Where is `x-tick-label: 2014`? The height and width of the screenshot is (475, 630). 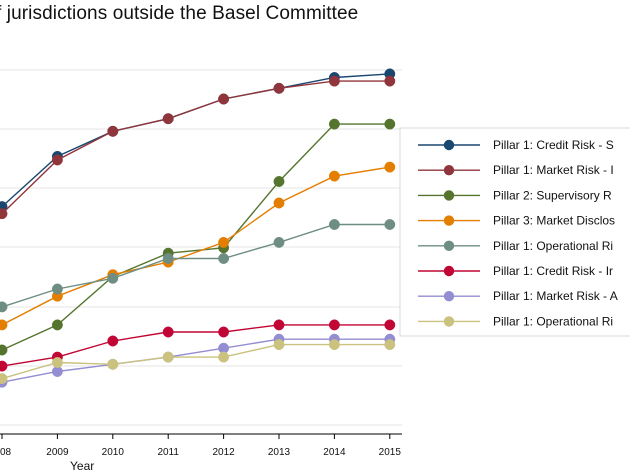 x-tick-label: 2014 is located at coordinates (334, 452).